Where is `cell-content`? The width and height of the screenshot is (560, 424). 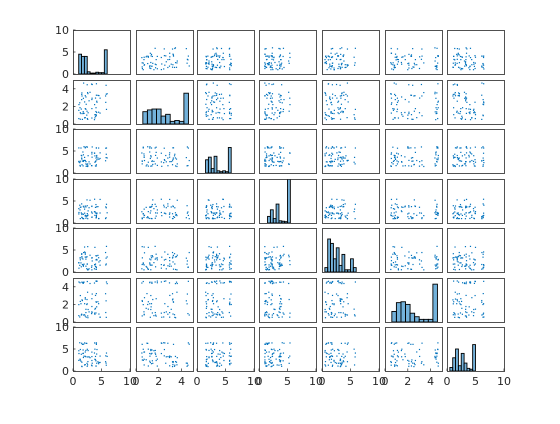 cell-content is located at coordinates (468, 258).